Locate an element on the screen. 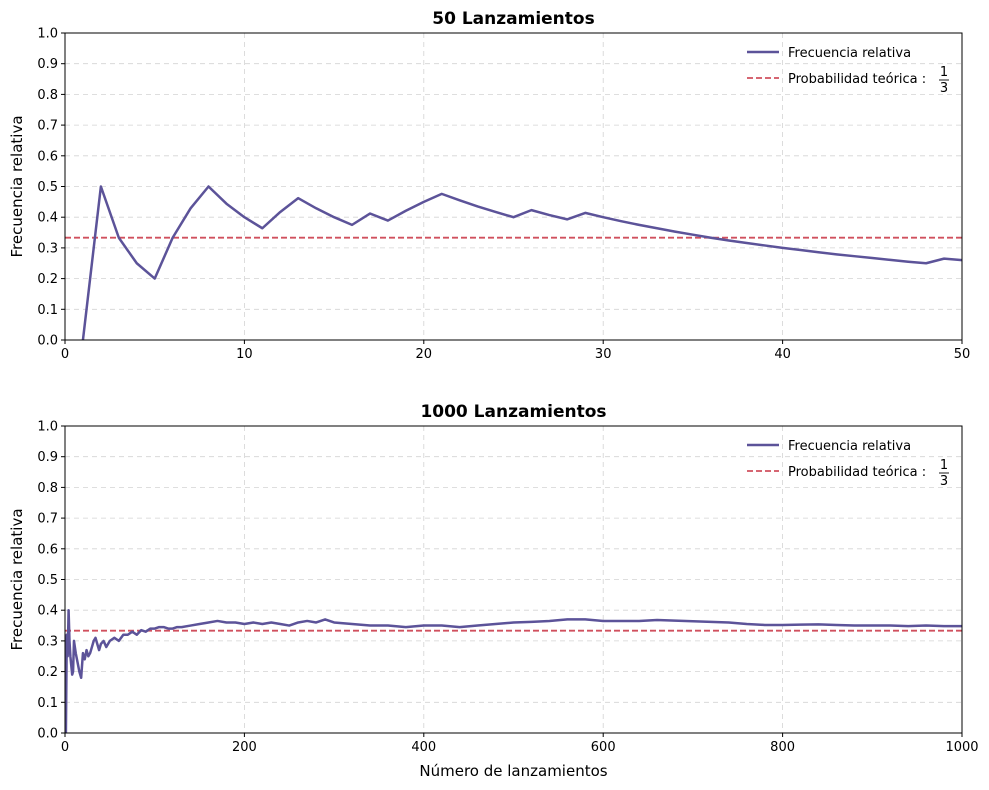 The image size is (989, 790). x-tick-label: 400 is located at coordinates (423, 747).